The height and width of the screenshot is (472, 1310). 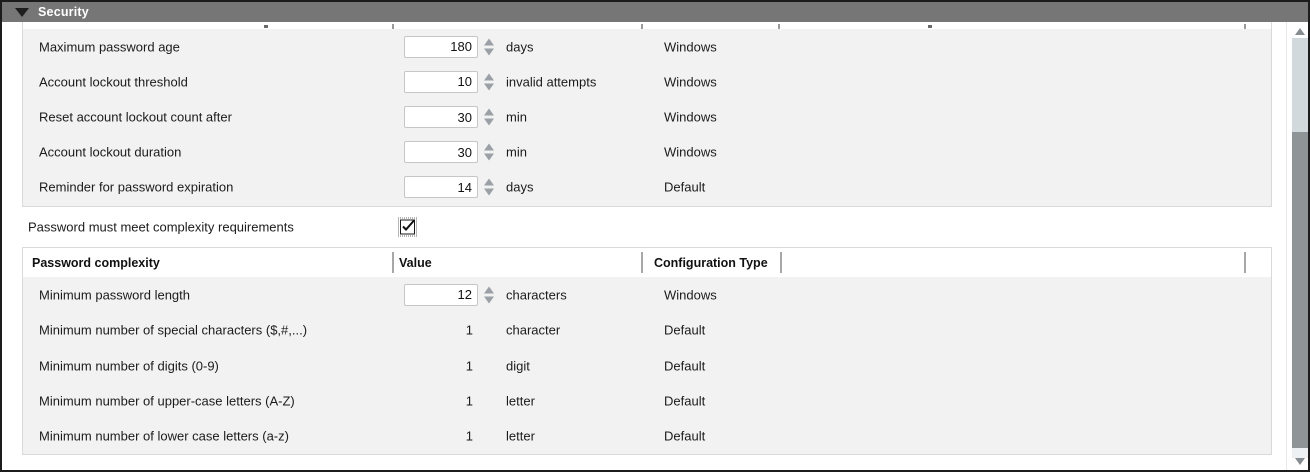 I want to click on policy-row-label: Reset account lockout count after, so click(x=135, y=117).